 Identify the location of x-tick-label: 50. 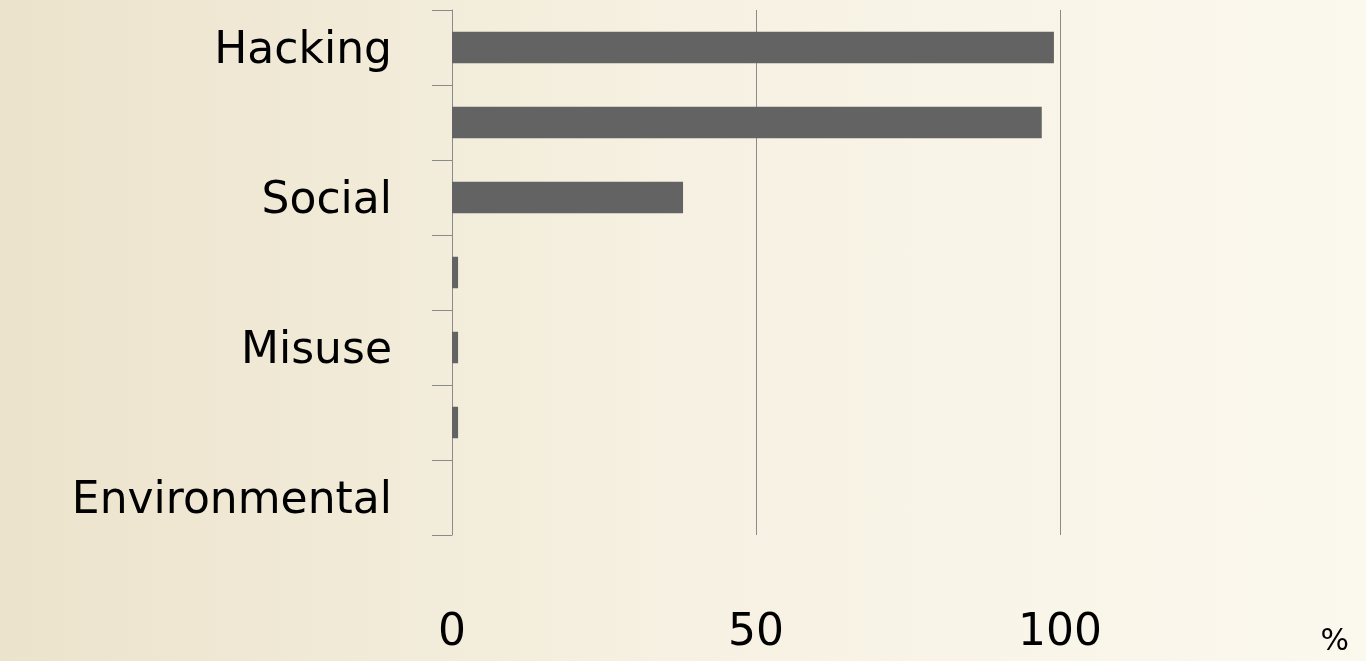
(756, 629).